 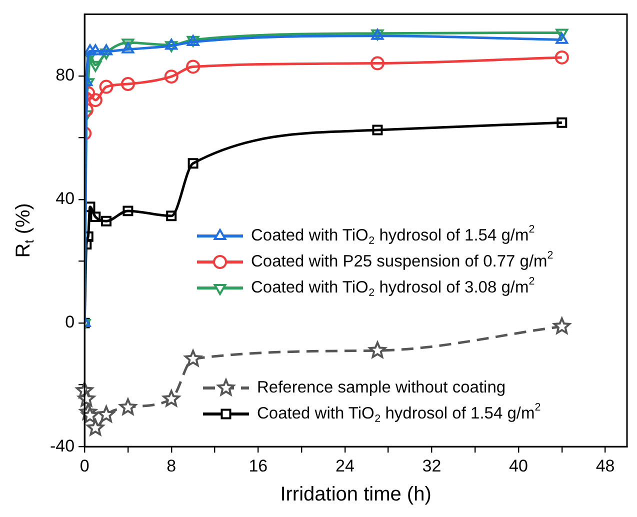 What do you see at coordinates (518, 466) in the screenshot?
I see `x-tick-label: 40` at bounding box center [518, 466].